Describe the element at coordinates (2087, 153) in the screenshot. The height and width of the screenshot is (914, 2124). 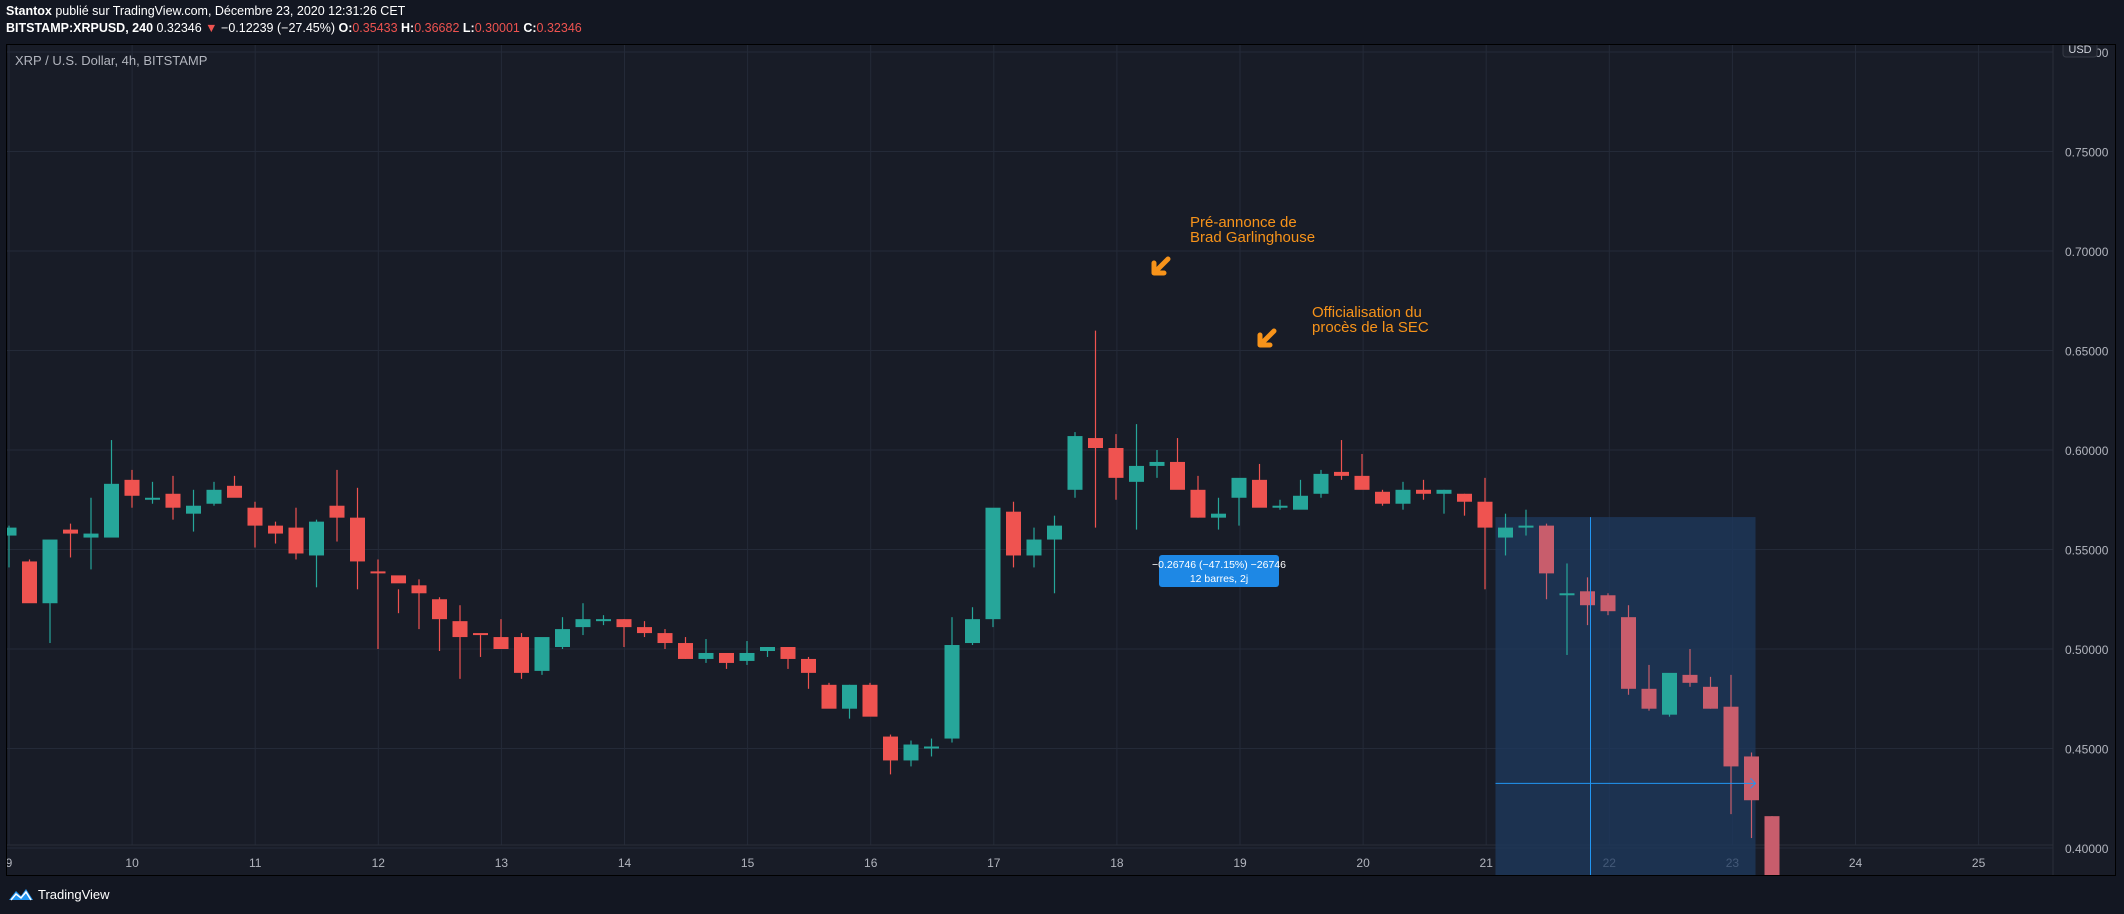
I see `price-tick-label: 0.75000` at that location.